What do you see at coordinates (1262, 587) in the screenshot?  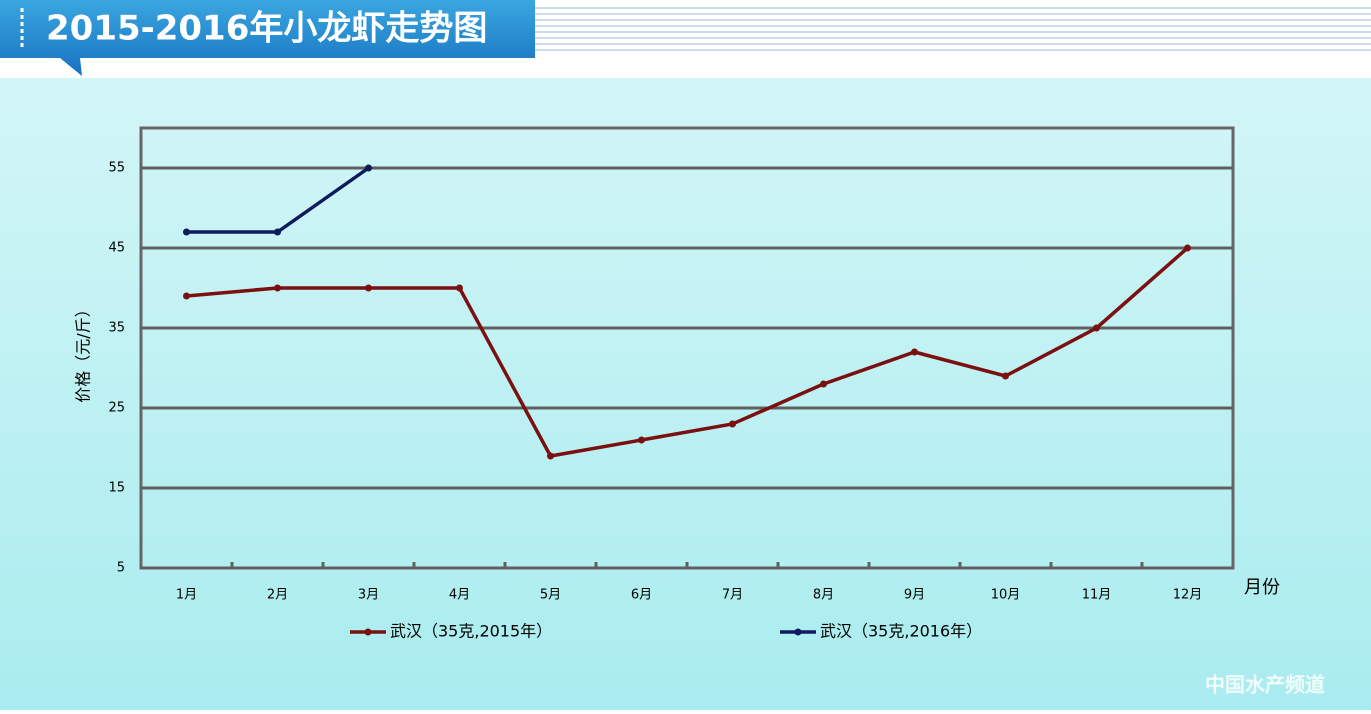 I see `x-axis-label: 月份` at bounding box center [1262, 587].